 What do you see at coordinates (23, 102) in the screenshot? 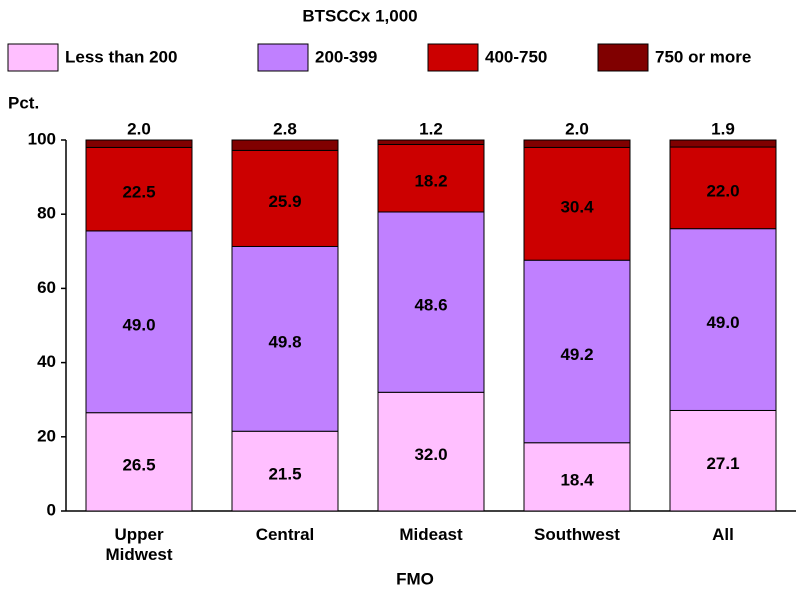
I see `y-axis-label: Pct.` at bounding box center [23, 102].